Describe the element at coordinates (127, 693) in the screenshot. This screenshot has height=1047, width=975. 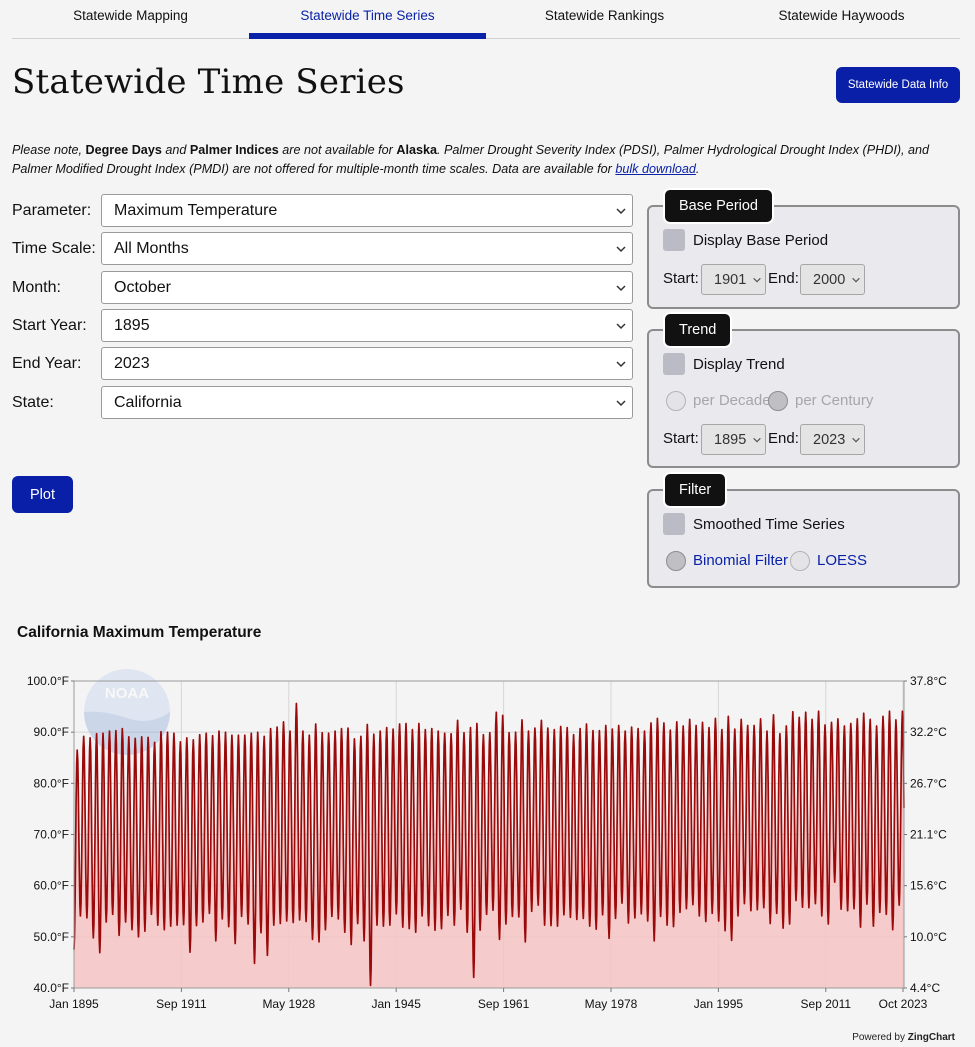
I see `noaa-logo-text: NOAA` at that location.